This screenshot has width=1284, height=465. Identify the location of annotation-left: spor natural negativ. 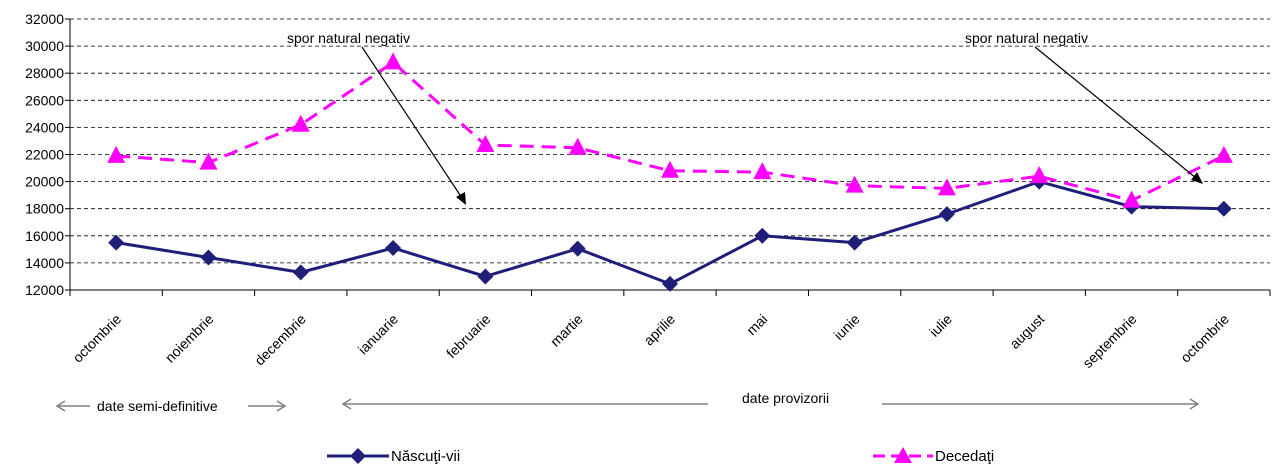
(348, 38).